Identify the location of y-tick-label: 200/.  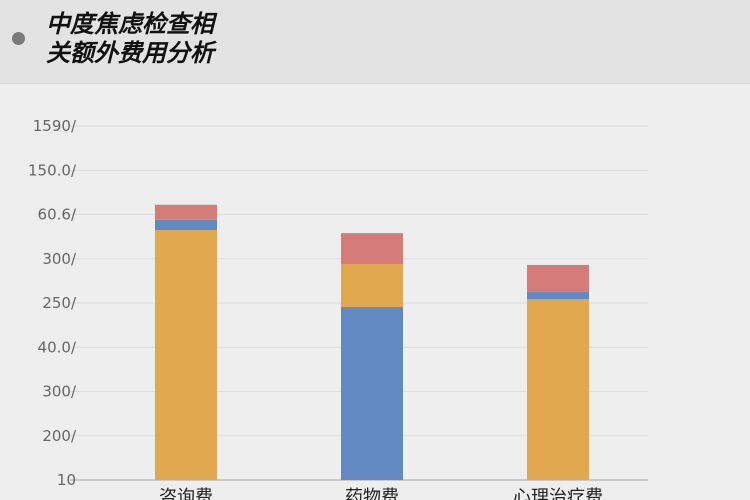
(59, 436).